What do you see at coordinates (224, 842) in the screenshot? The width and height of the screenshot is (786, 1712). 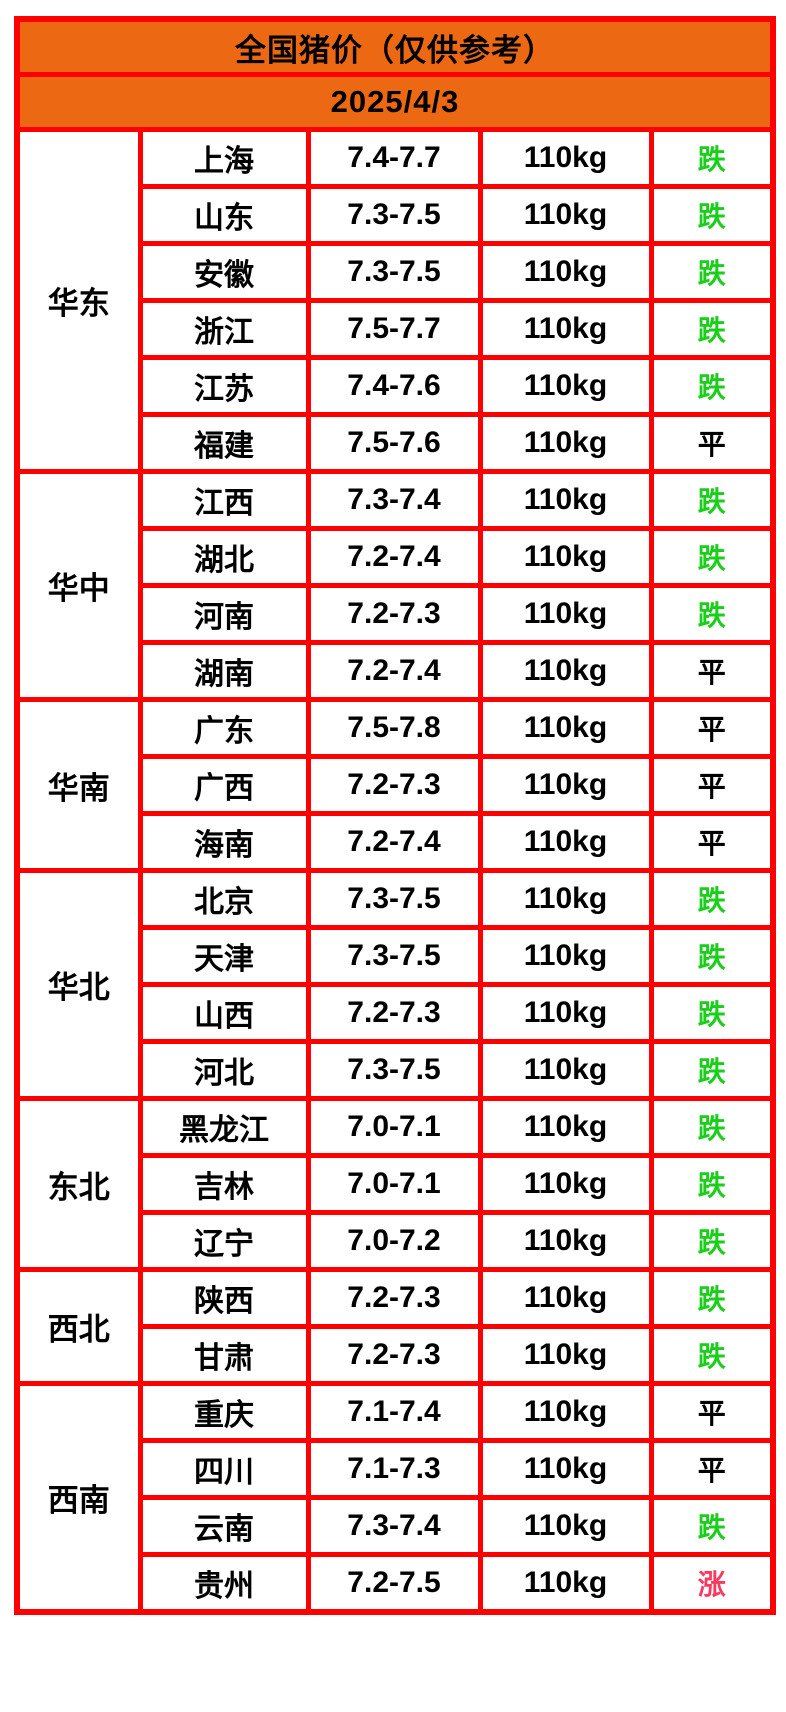 I see `province-cell: 海南` at bounding box center [224, 842].